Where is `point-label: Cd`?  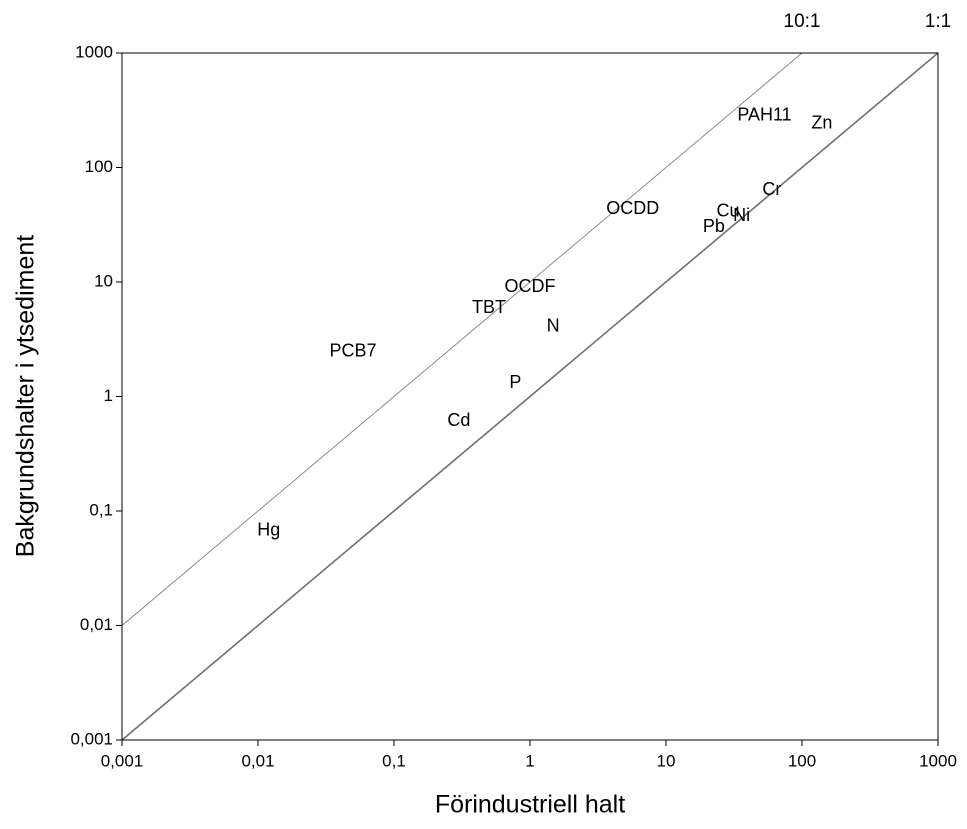 point-label: Cd is located at coordinates (458, 420).